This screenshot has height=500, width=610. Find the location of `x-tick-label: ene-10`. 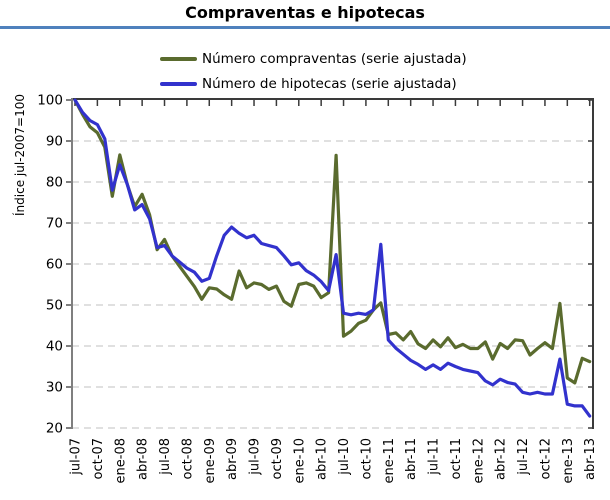

x-tick-label: ene-10 is located at coordinates (299, 460).